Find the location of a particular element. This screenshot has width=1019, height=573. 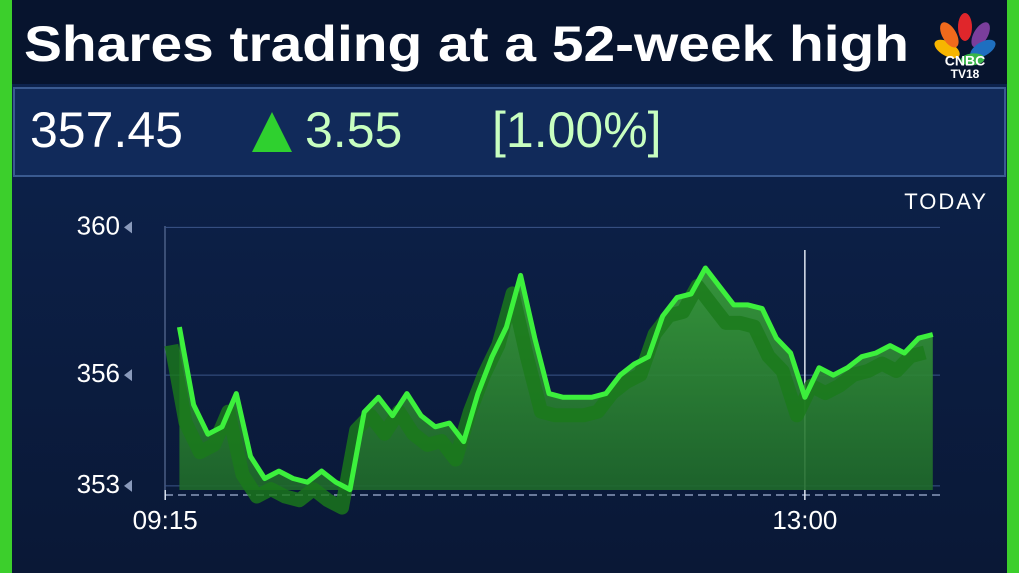

percent-change: [1.00%] is located at coordinates (577, 130).